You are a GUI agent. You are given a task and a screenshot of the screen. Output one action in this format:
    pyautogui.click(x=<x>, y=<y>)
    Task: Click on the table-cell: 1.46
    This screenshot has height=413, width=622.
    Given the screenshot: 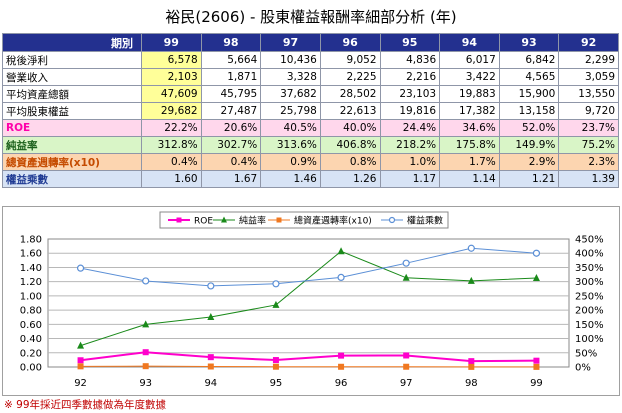 What is the action you would take?
    pyautogui.click(x=290, y=179)
    